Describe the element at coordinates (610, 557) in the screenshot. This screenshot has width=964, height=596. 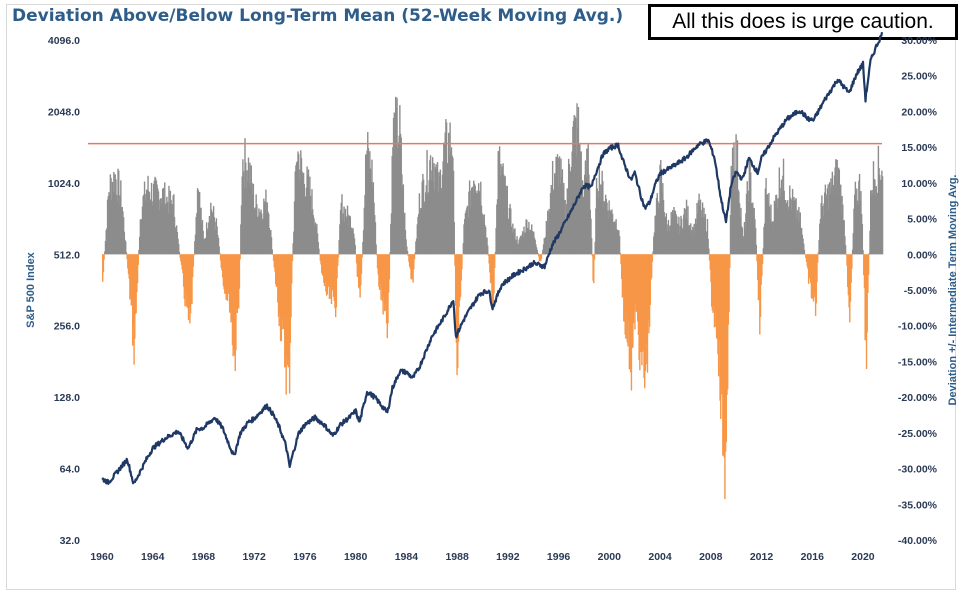
I see `x-tick-label: 2000` at that location.